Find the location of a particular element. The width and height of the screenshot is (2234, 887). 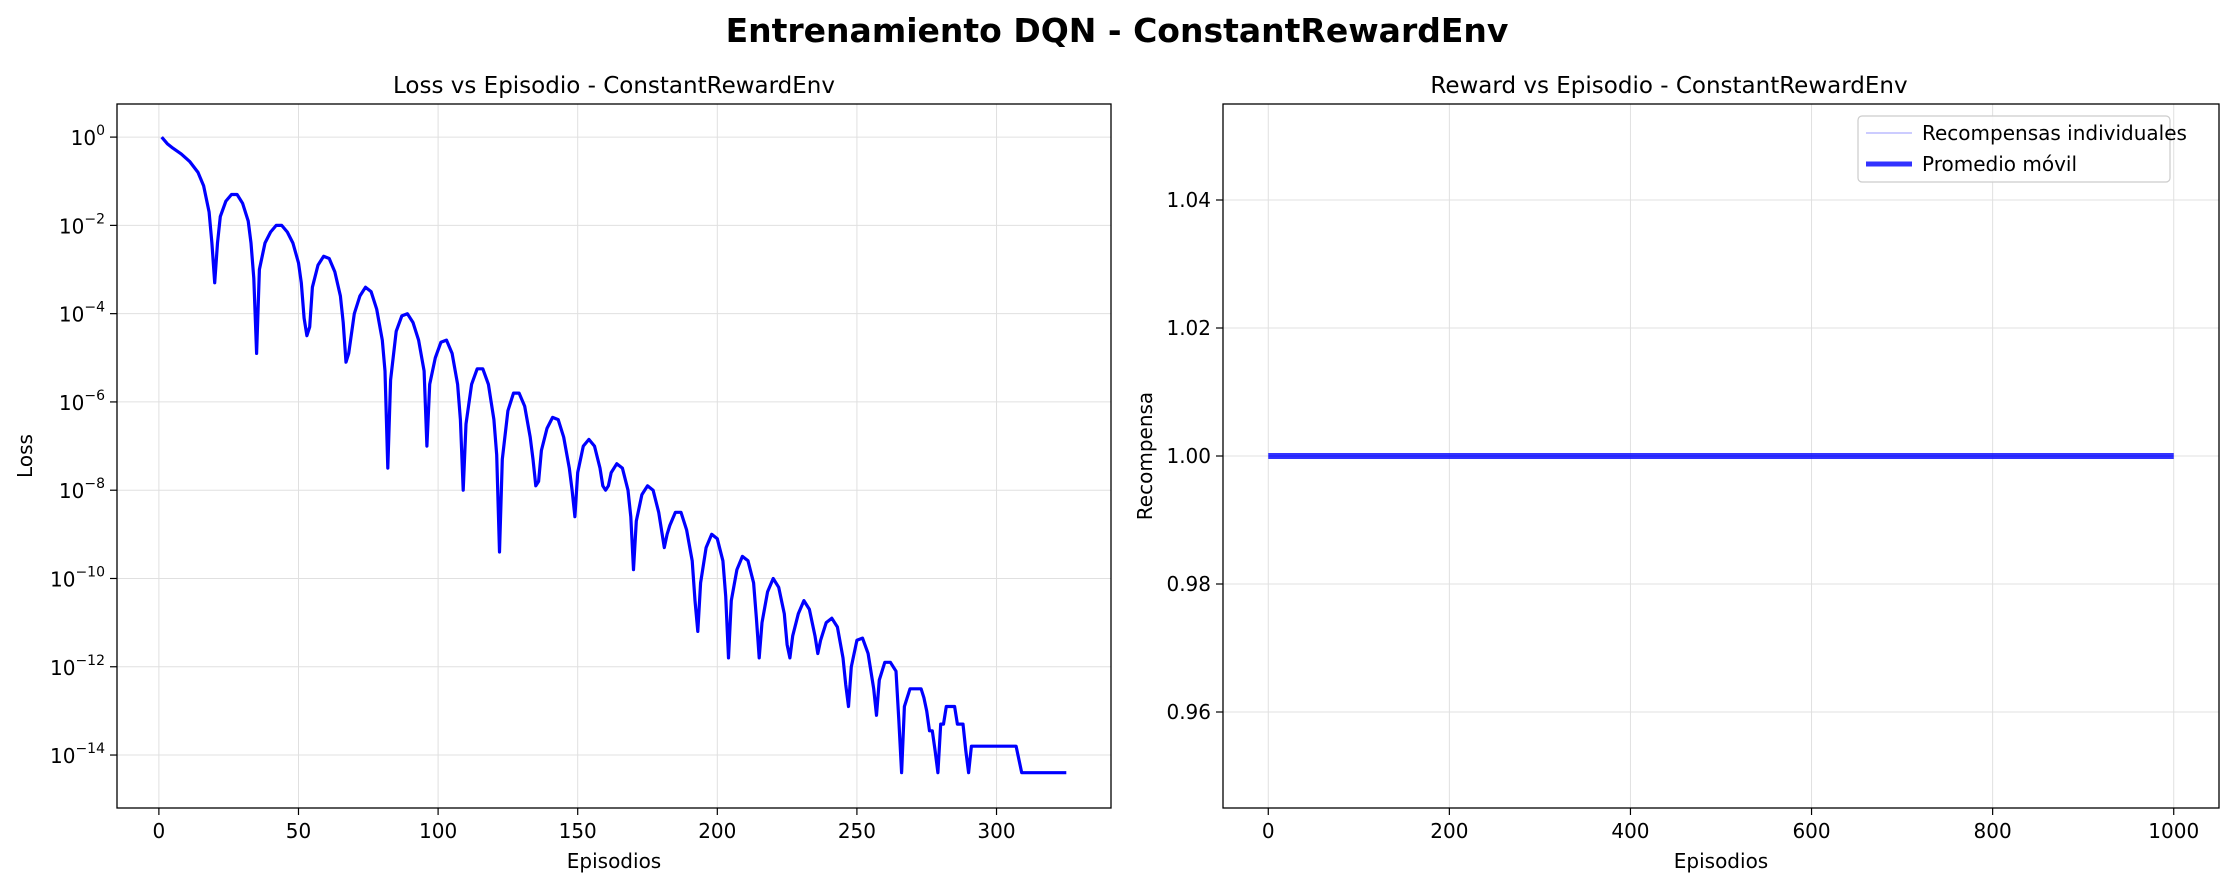

loss-x-tick-label: 300 is located at coordinates (996, 831).